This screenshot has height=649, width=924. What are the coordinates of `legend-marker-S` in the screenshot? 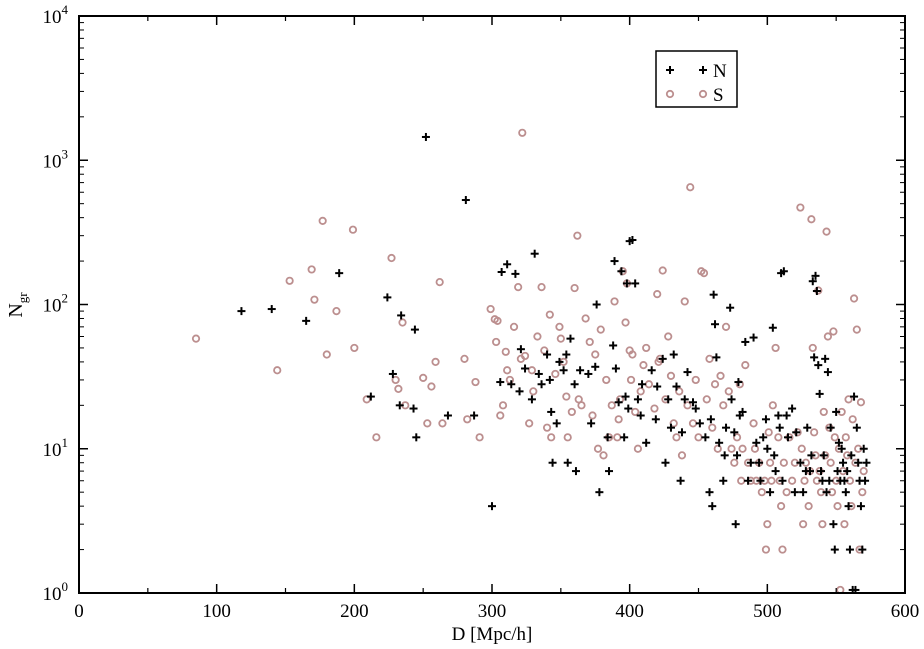 It's located at (670, 94).